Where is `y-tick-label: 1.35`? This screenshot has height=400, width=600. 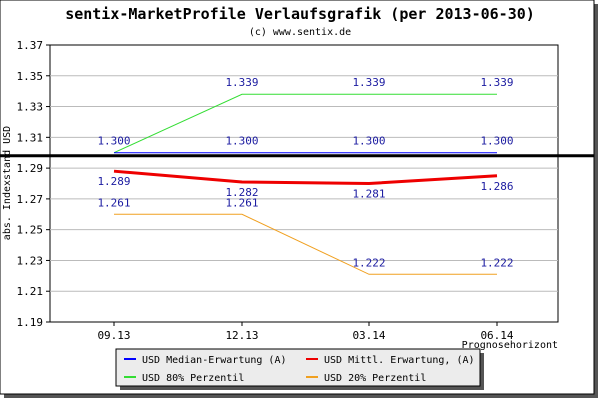
y-tick-label: 1.35 is located at coordinates (30, 76).